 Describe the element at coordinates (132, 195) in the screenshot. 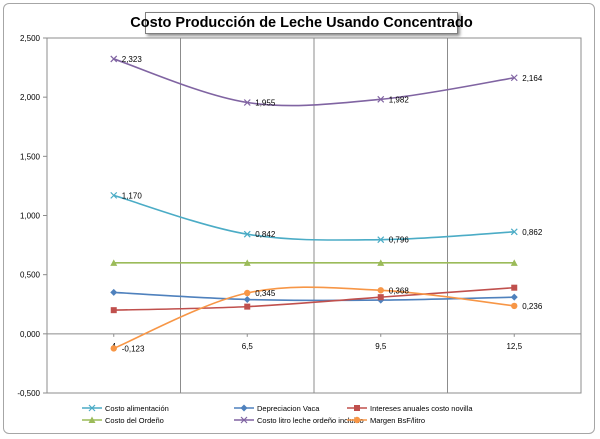

I see `data-label-costo-alimentacion: 1,170` at that location.